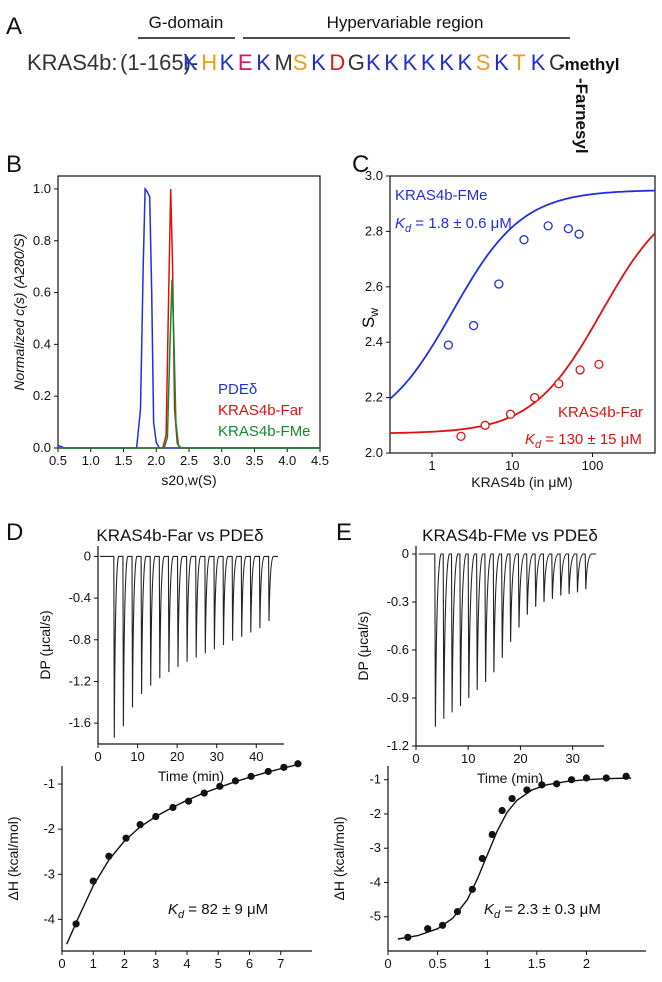 The image size is (662, 982). Describe the element at coordinates (58, 460) in the screenshot. I see `panel-b-x-tick-label: 0.5` at that location.